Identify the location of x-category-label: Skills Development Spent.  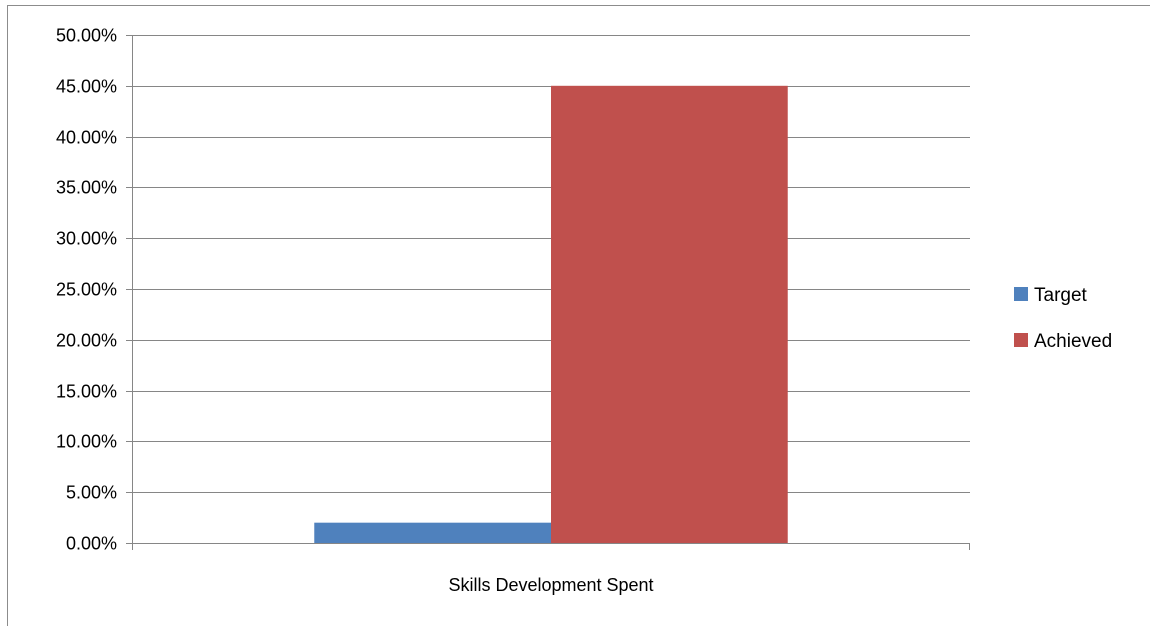
(550, 585).